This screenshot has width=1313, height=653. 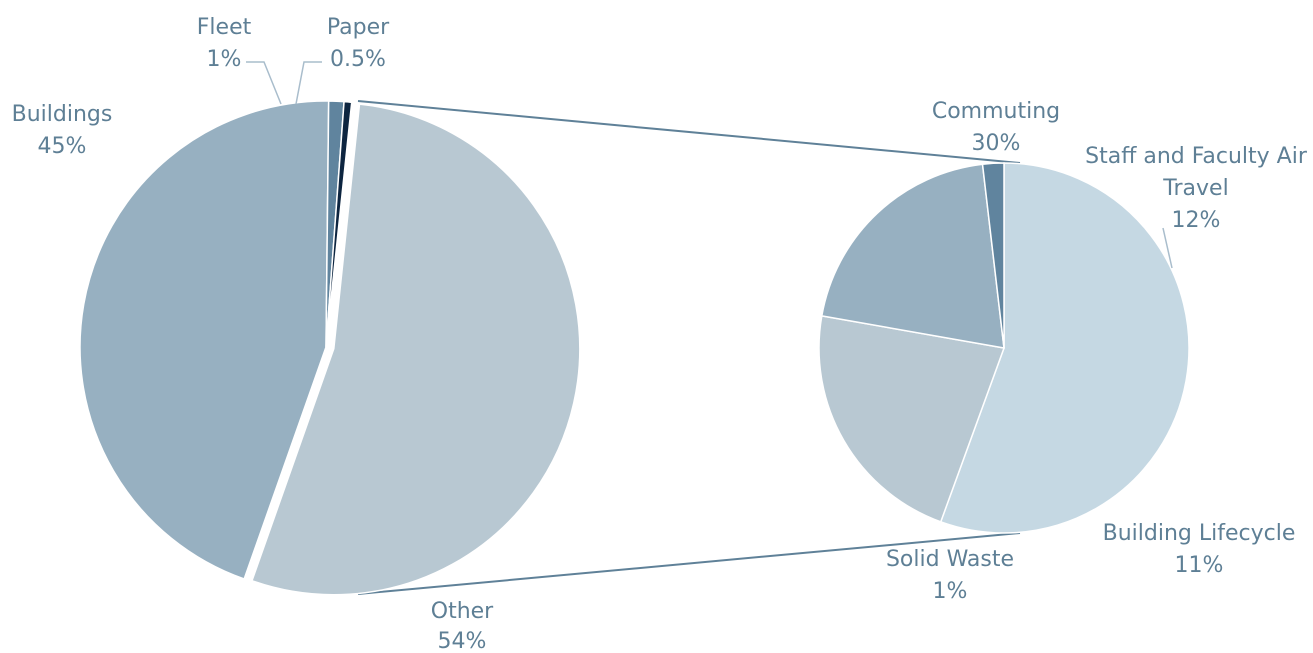 I want to click on label-air-travel-name-line1: Staff and Faculty Air, so click(x=1196, y=156).